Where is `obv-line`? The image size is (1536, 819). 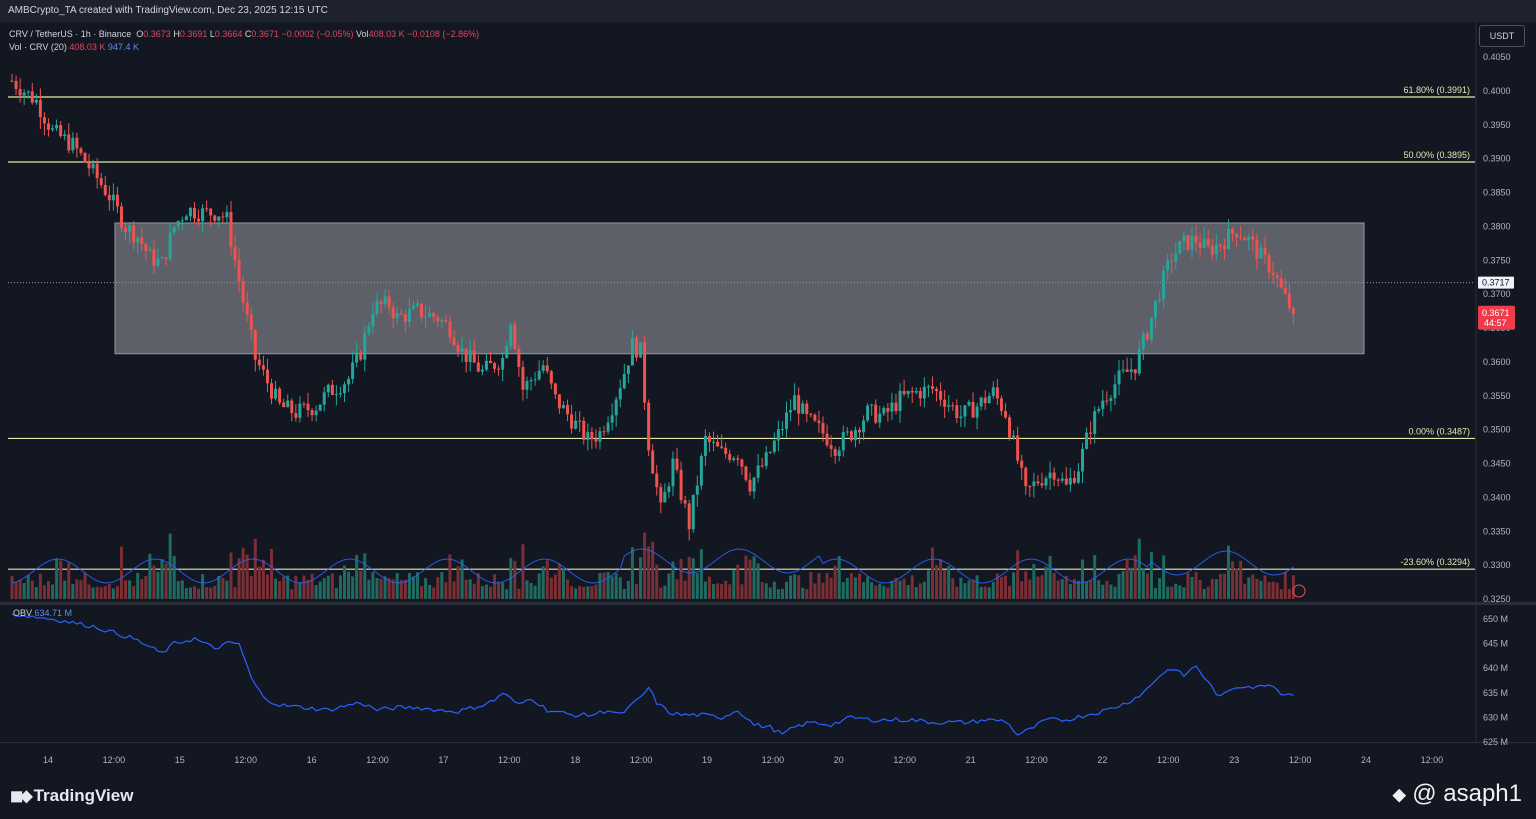
obv-line is located at coordinates (652, 674).